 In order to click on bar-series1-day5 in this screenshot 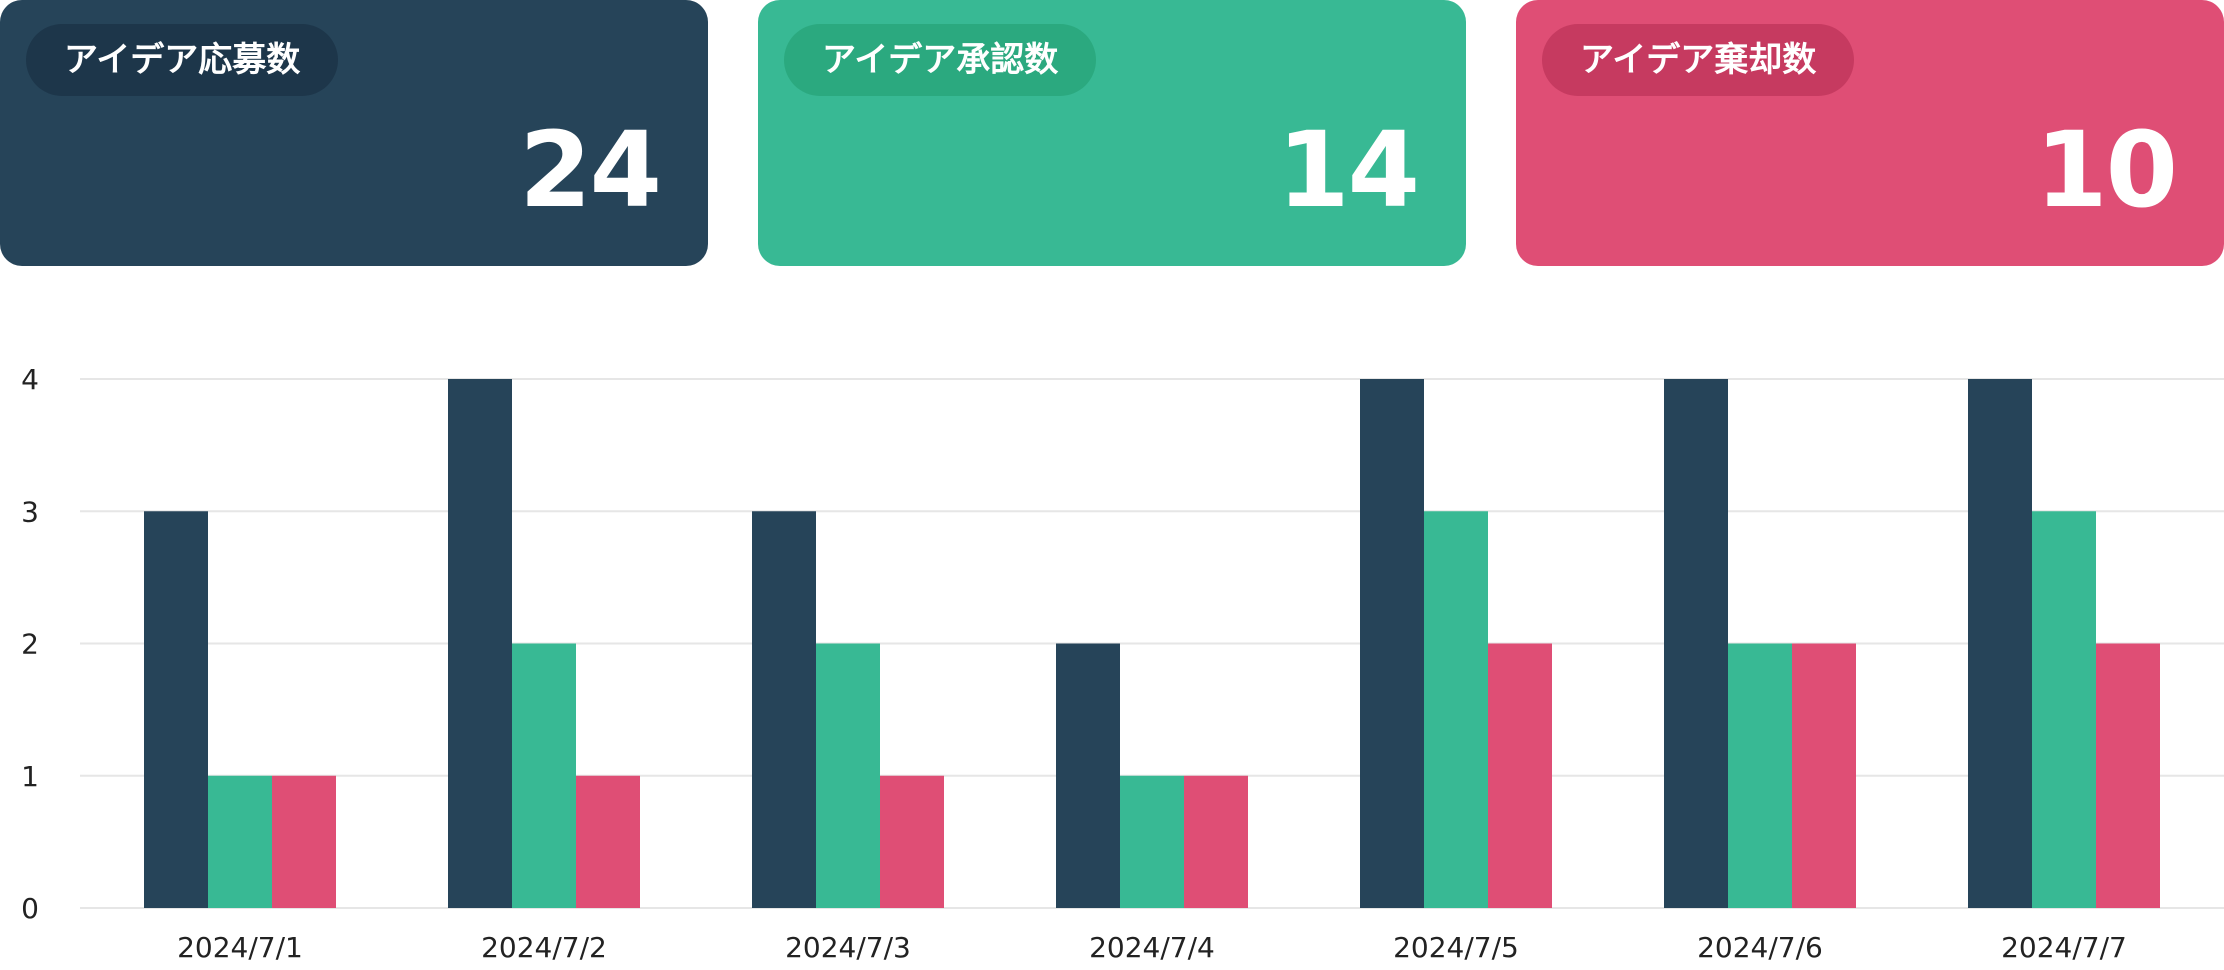, I will do `click(1392, 643)`.